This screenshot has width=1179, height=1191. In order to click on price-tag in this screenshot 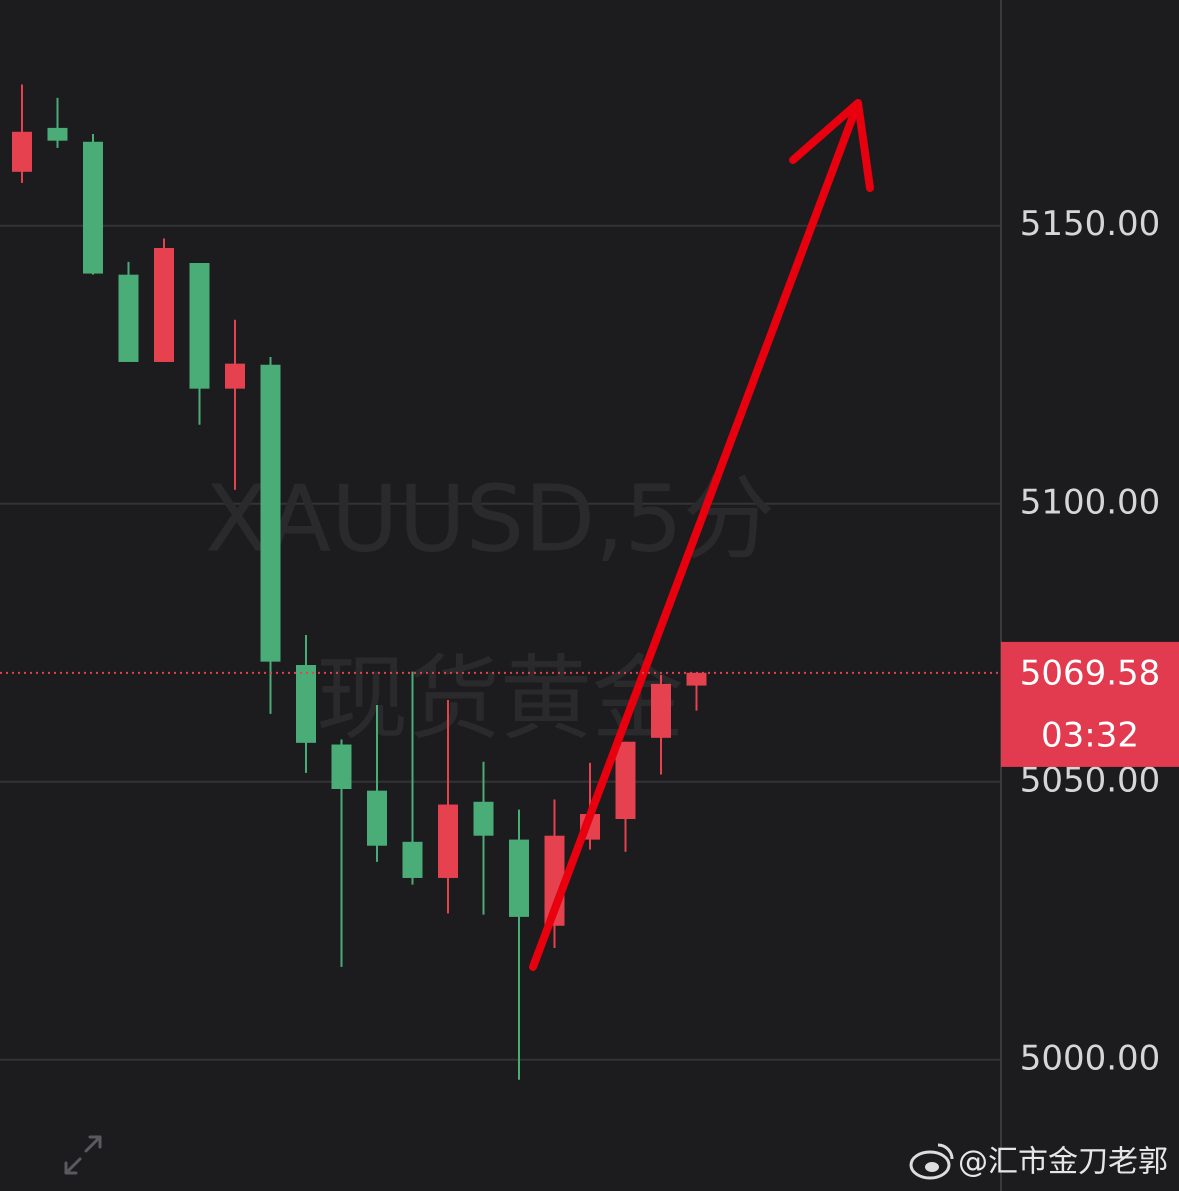, I will do `click(1090, 704)`.